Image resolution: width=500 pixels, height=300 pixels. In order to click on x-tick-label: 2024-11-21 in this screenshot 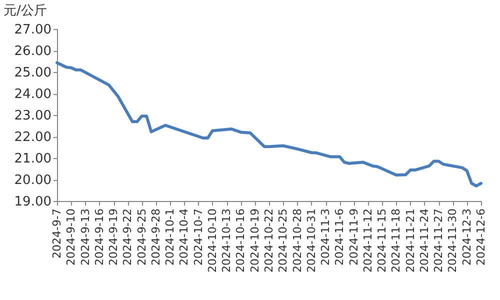, I will do `click(410, 240)`.